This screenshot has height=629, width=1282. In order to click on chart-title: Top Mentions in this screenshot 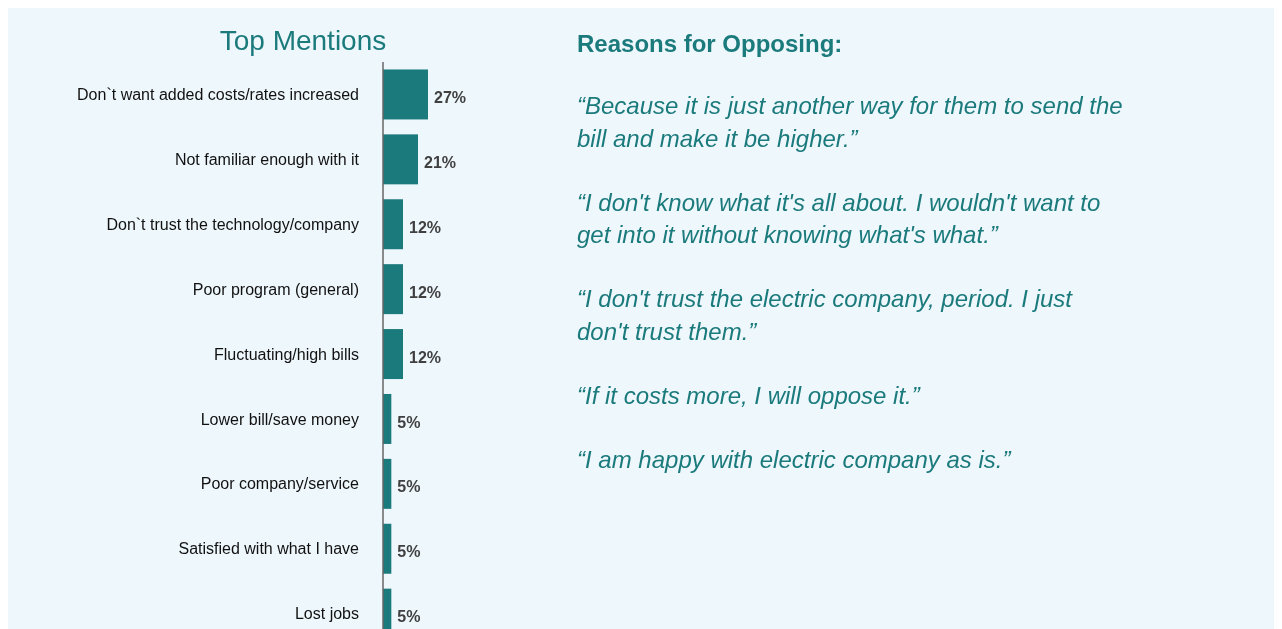, I will do `click(303, 40)`.